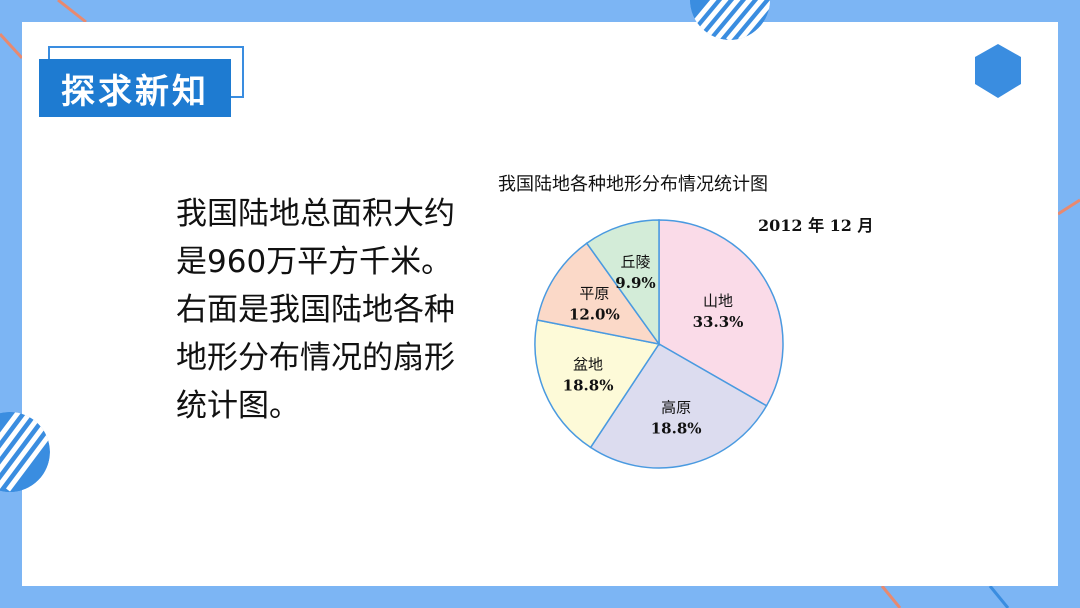  Describe the element at coordinates (816, 225) in the screenshot. I see `chart-date: 2012 年 12 月` at that location.